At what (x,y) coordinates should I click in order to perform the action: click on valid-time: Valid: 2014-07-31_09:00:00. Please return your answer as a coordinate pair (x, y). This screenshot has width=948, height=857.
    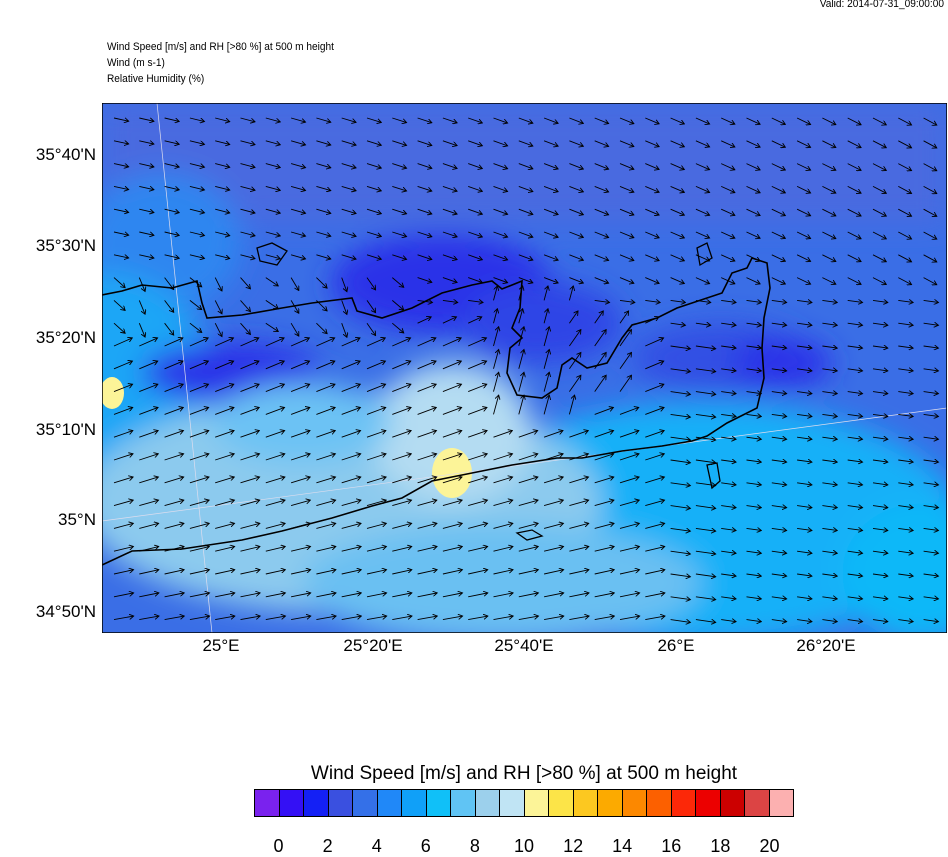
    Looking at the image, I should click on (881, 5).